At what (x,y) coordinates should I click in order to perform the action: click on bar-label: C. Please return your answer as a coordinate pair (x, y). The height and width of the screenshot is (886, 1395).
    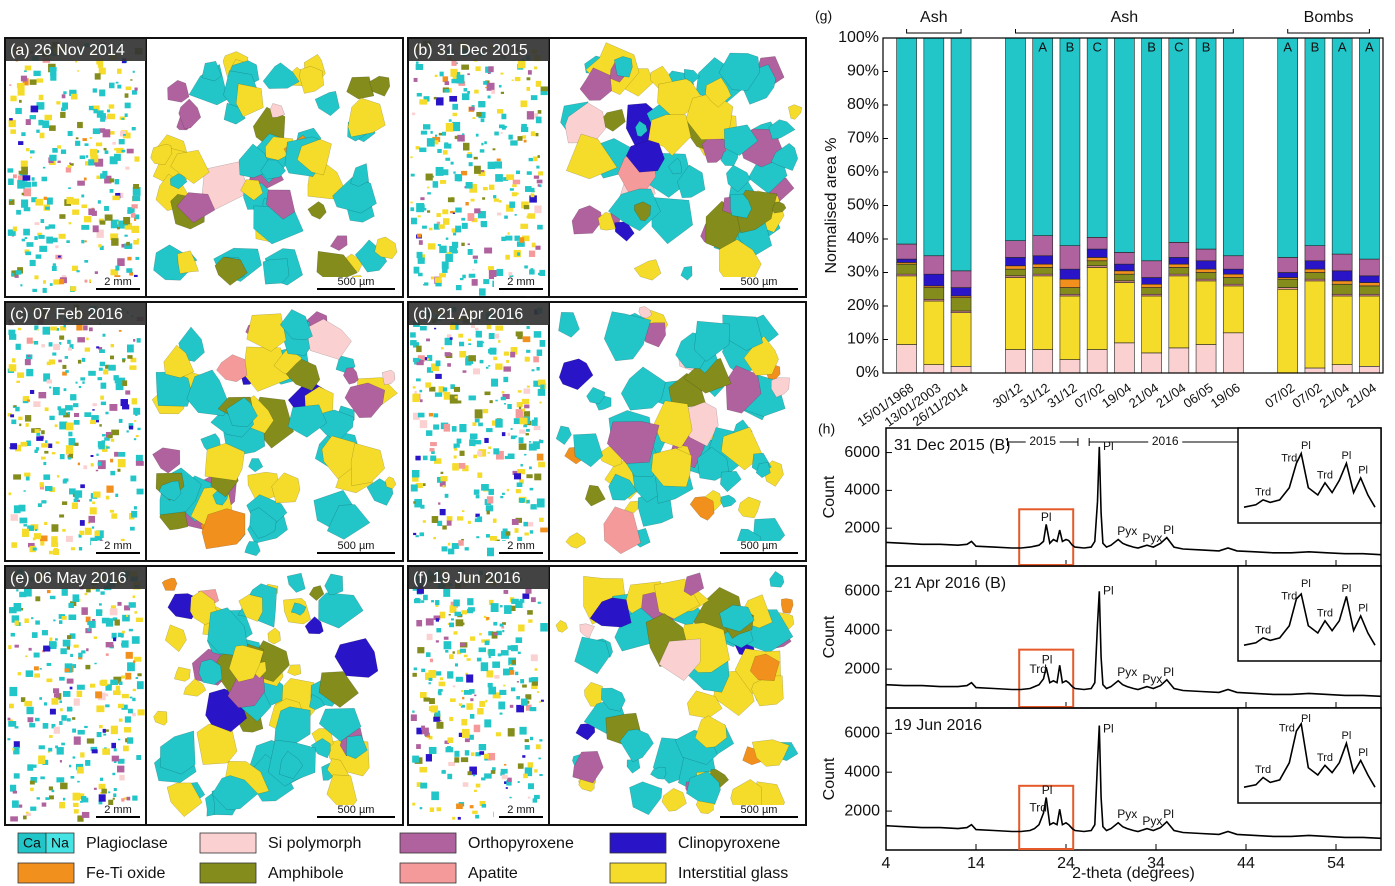
    Looking at the image, I should click on (1178, 46).